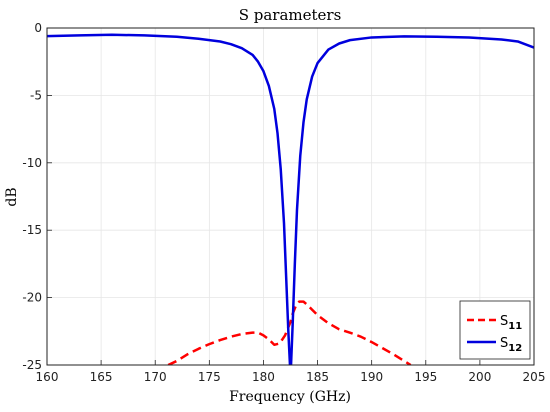 The height and width of the screenshot is (412, 550). I want to click on x-tick-label: 185, so click(317, 377).